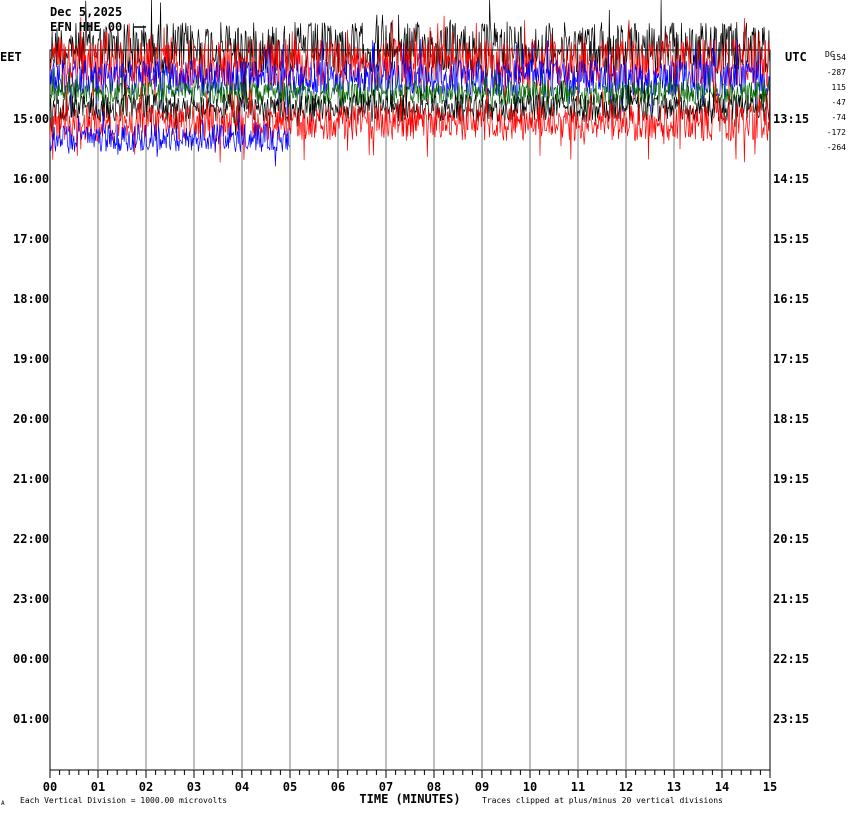 The width and height of the screenshot is (850, 814). Describe the element at coordinates (194, 787) in the screenshot. I see `x-tick-label: 03` at that location.